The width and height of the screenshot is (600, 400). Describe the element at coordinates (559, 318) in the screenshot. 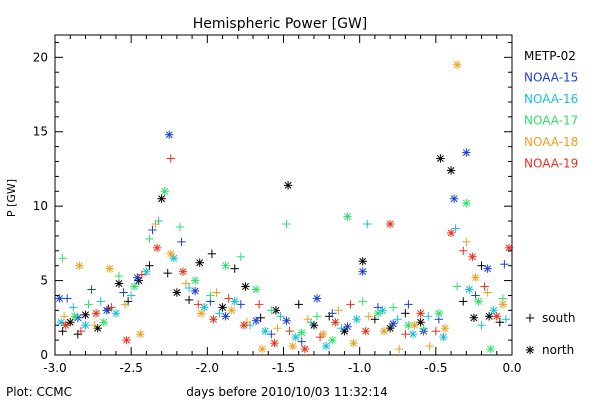

I see `legend-marker-label: south` at that location.